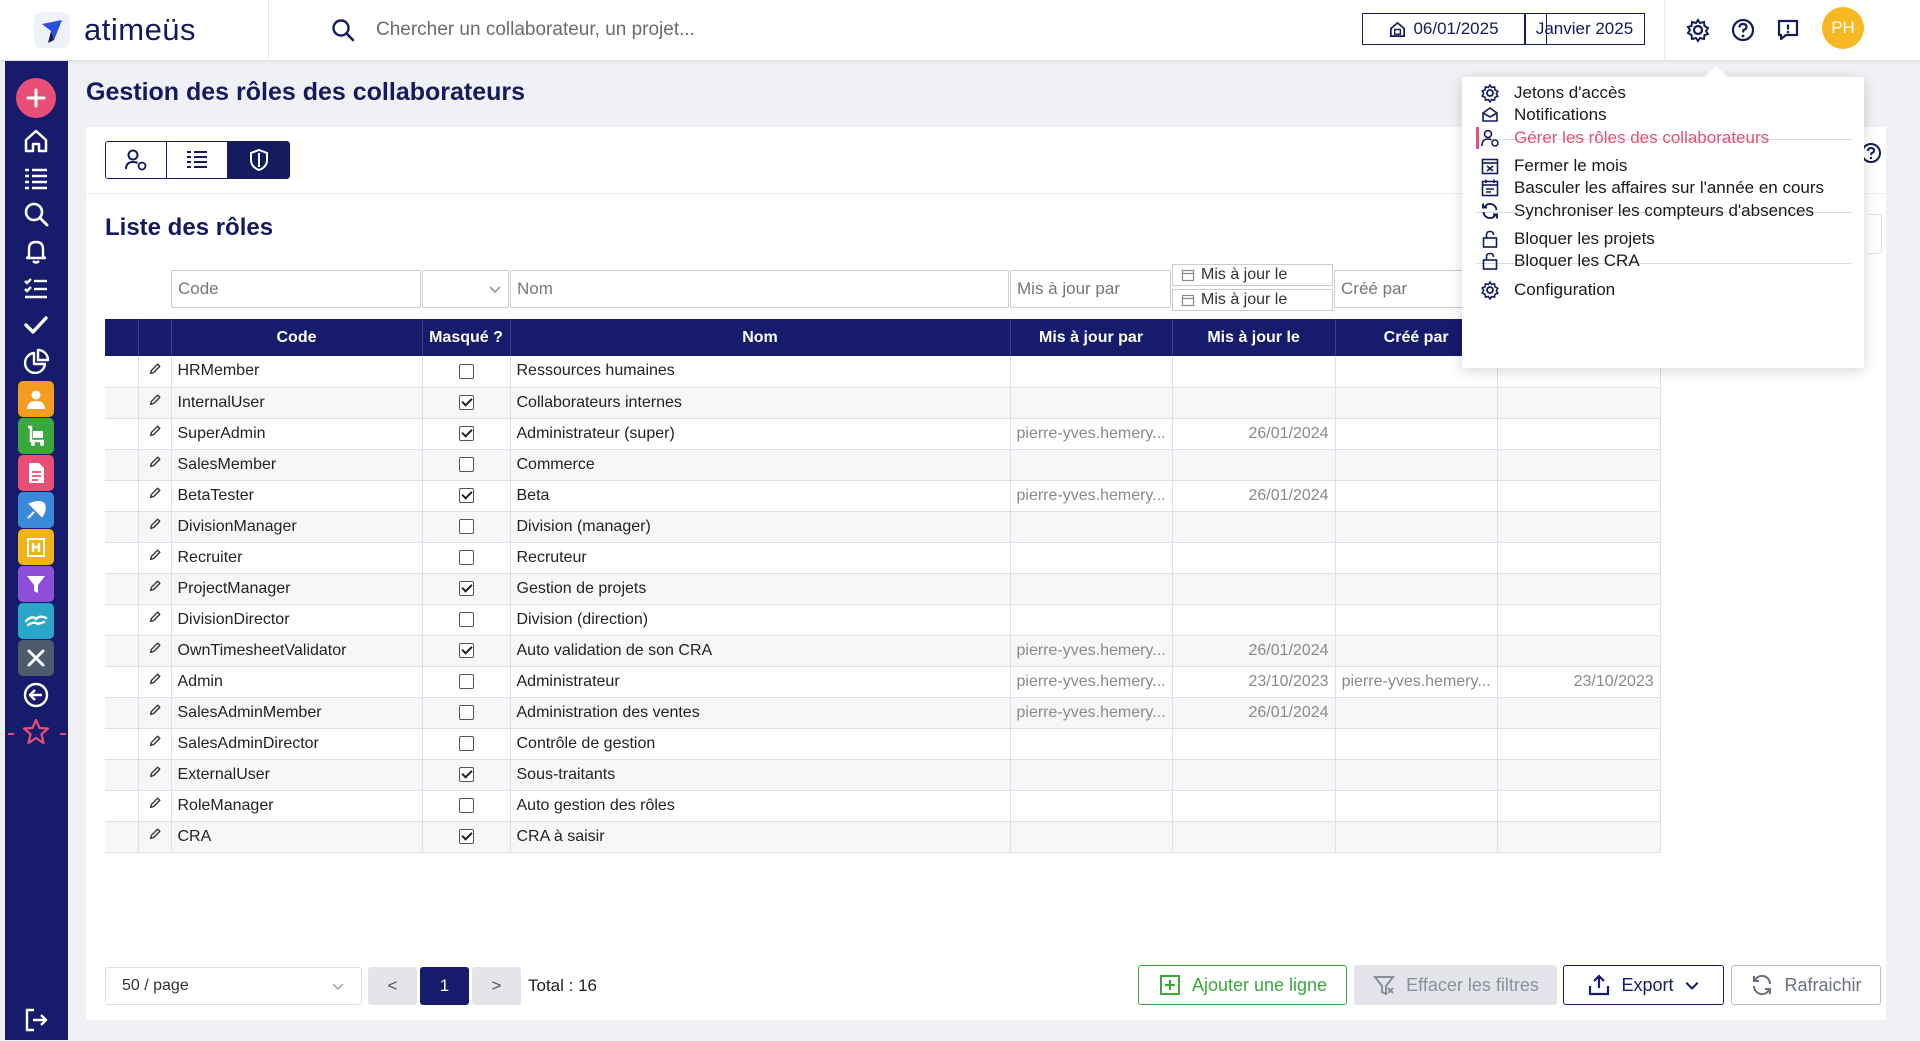  Describe the element at coordinates (1553, 93) in the screenshot. I see `menu-item-jetons-d-acces: Jetons d'accès` at that location.